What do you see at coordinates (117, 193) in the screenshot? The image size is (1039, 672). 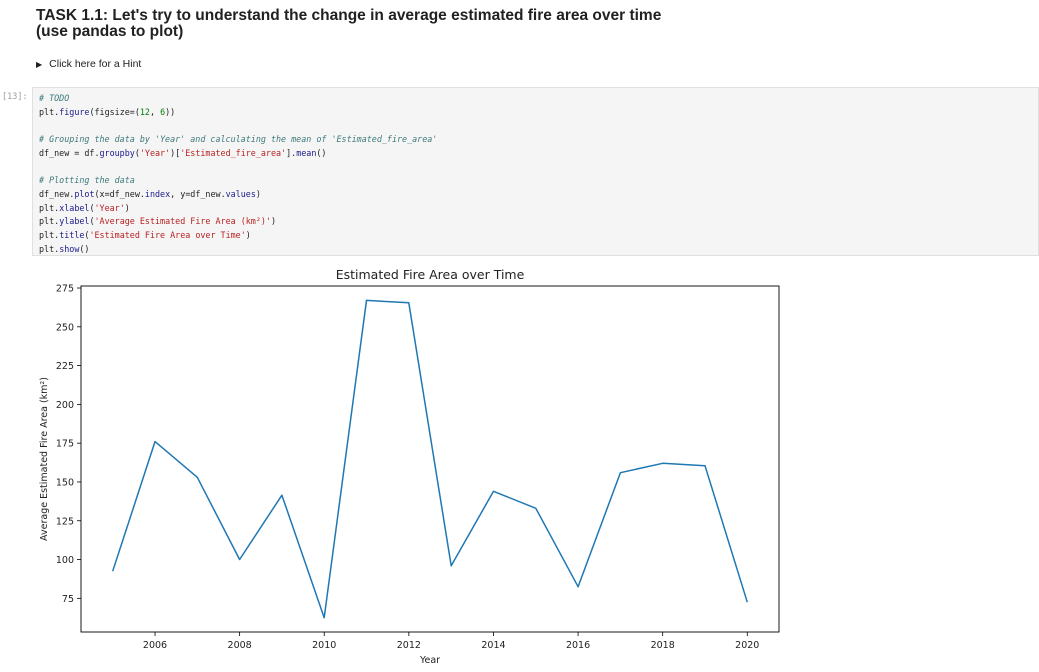 I see `code-token: (x=df_new` at bounding box center [117, 193].